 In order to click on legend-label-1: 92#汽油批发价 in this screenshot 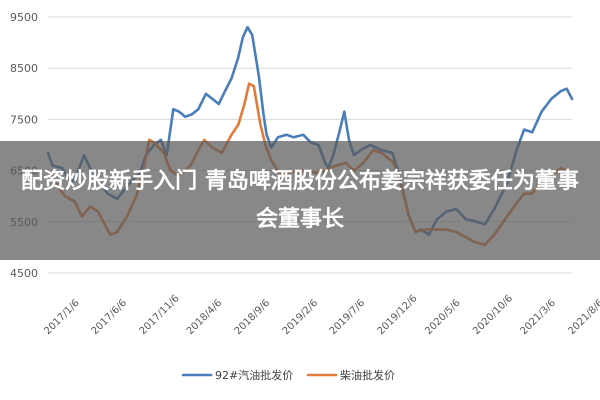, I will do `click(254, 375)`.